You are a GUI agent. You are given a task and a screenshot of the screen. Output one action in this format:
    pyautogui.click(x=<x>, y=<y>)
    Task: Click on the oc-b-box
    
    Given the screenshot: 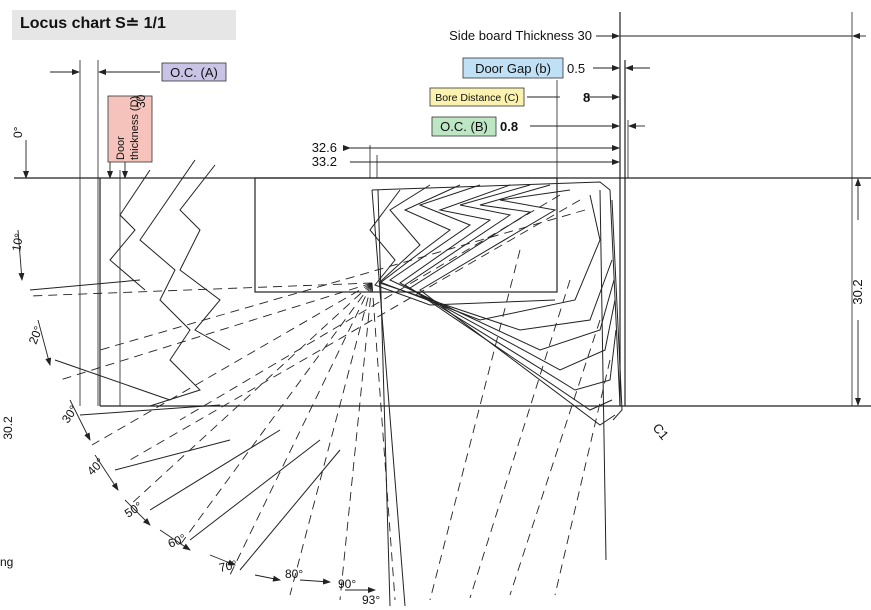 What is the action you would take?
    pyautogui.click(x=464, y=126)
    